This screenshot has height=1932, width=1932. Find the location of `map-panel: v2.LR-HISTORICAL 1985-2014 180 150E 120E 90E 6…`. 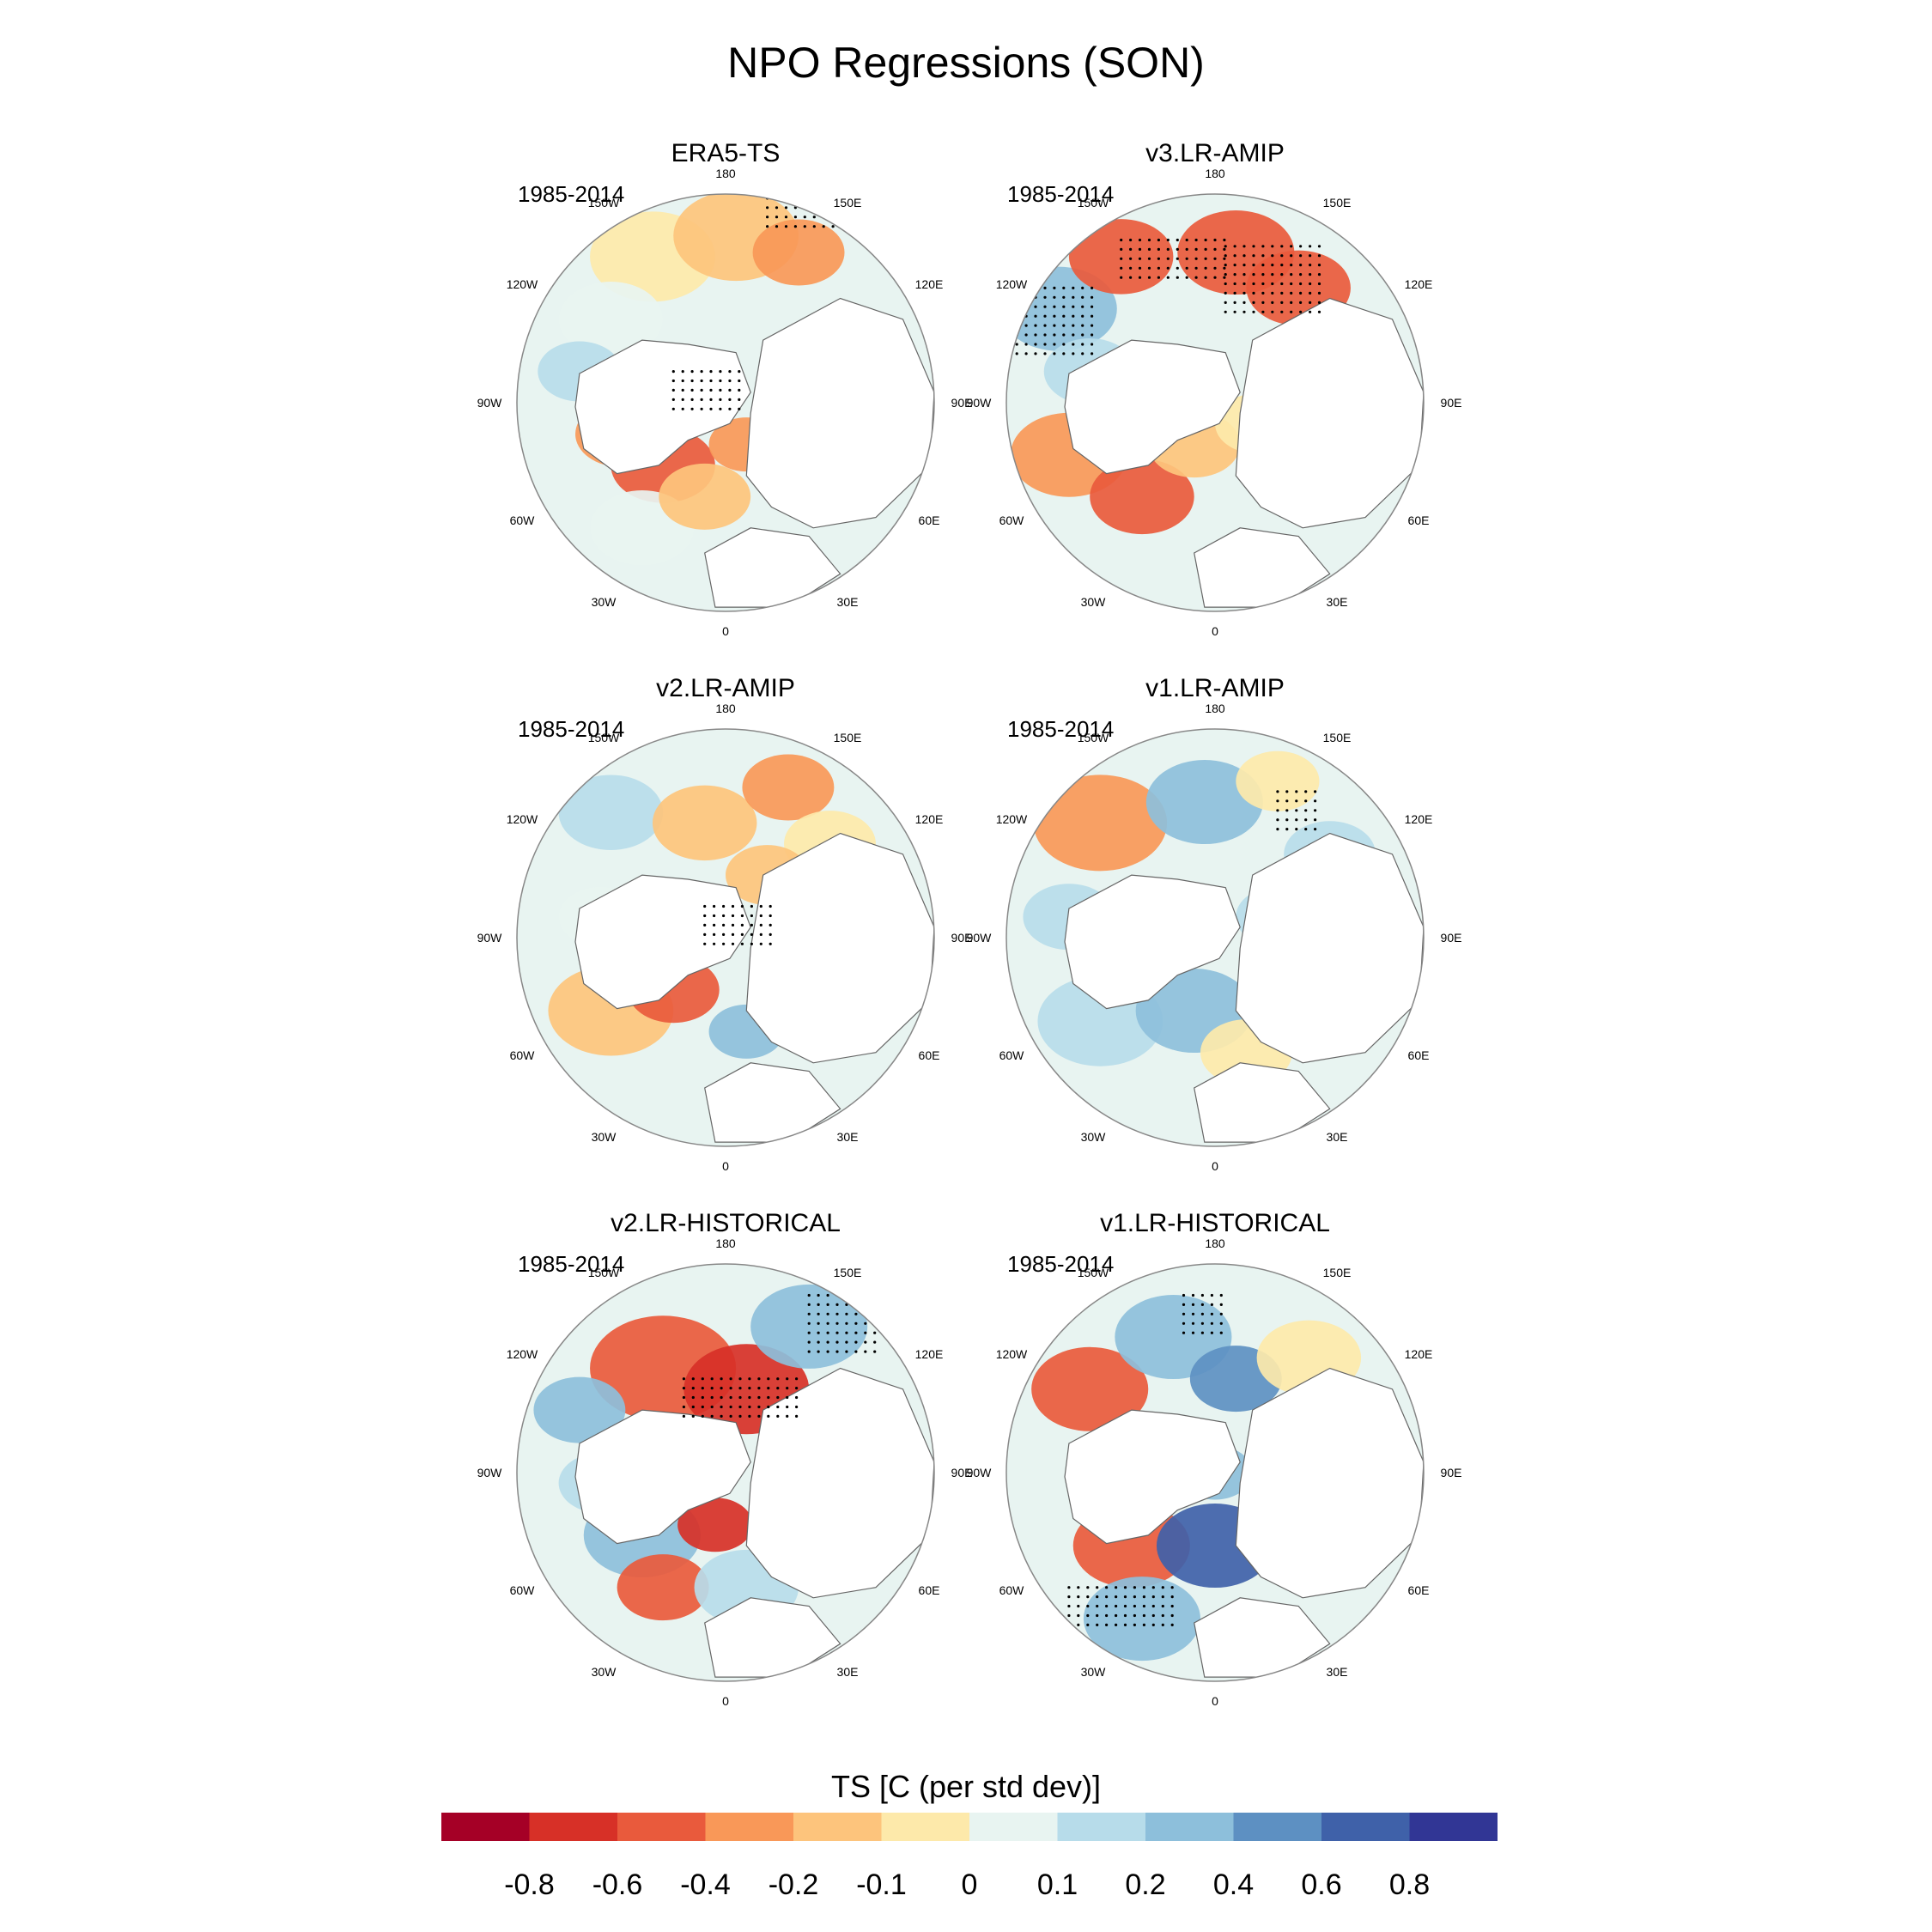

map-panel: v2.LR-HISTORICAL 1985-2014 180 150E 120E 90E 6… is located at coordinates (725, 1459).